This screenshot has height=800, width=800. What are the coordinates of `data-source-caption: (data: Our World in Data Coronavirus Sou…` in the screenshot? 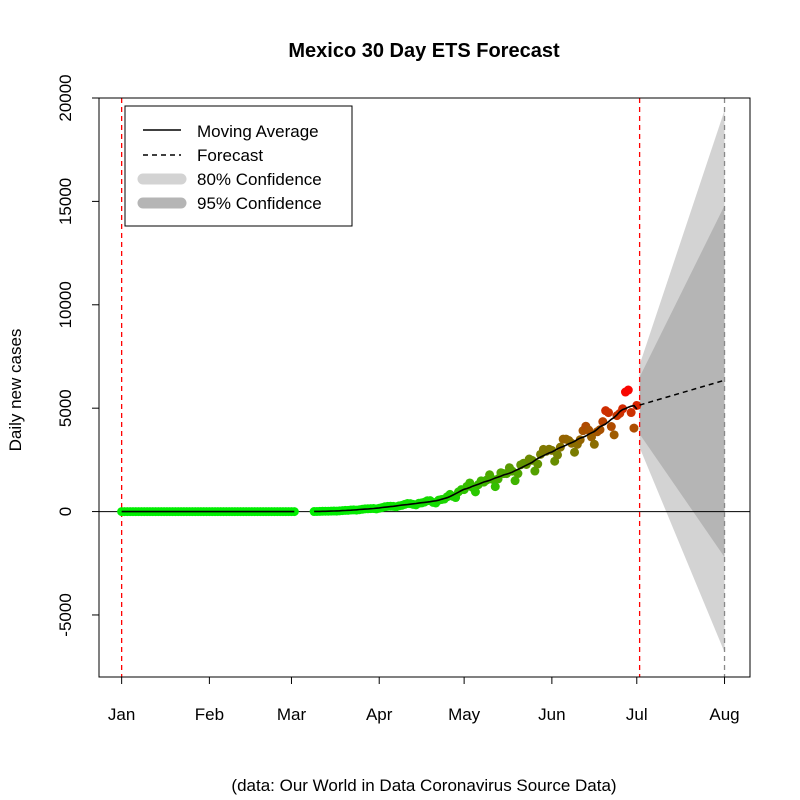 It's located at (423, 785).